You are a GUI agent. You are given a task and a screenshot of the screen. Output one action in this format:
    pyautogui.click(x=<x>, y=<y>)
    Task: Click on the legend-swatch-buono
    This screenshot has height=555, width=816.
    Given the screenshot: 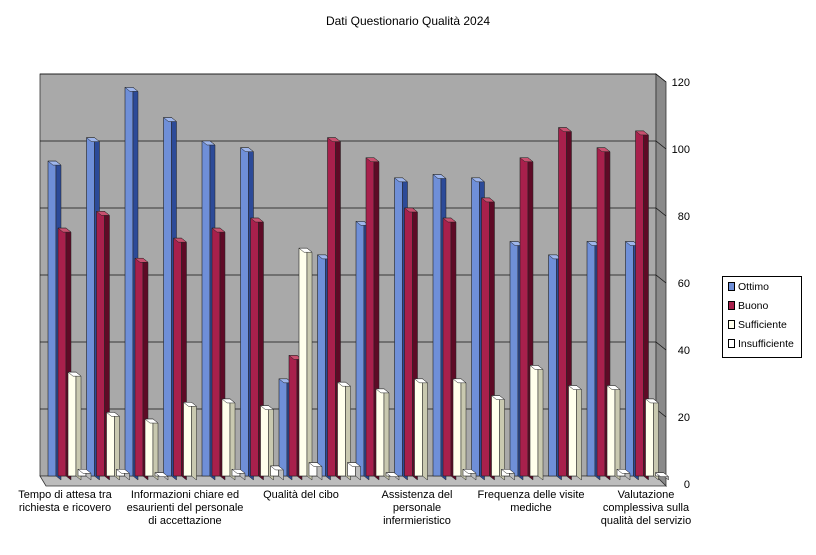 What is the action you would take?
    pyautogui.click(x=731, y=305)
    